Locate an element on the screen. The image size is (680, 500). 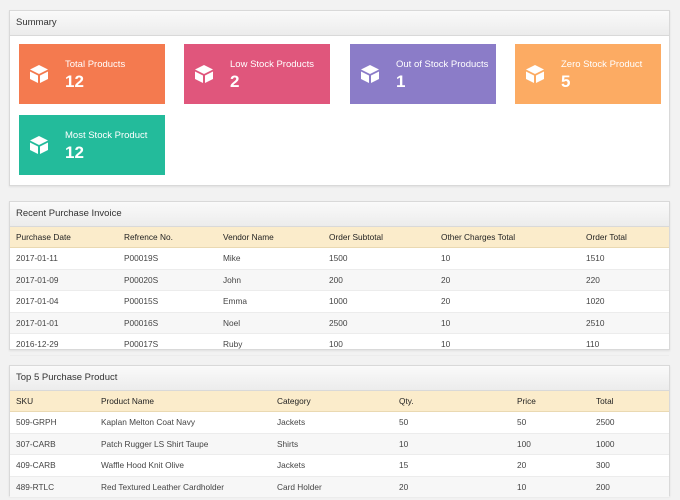
tile-low-stock-products: Low Stock Products 2 is located at coordinates (257, 74).